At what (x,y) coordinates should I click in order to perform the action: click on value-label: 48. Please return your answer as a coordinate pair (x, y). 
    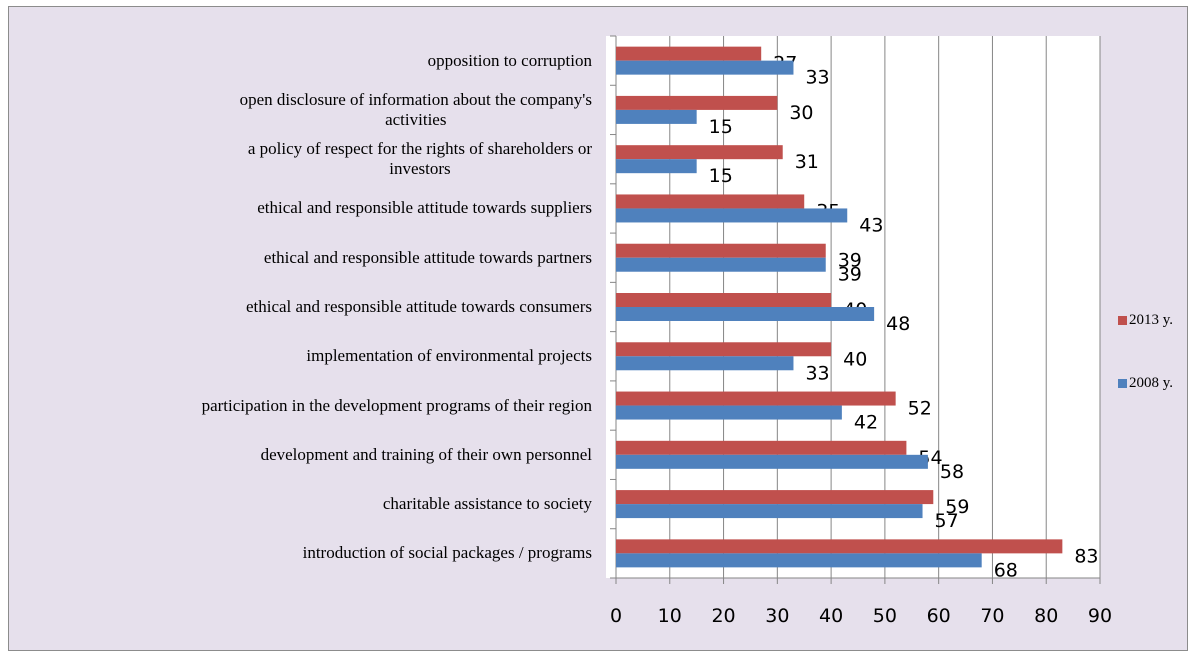
    Looking at the image, I should click on (898, 324).